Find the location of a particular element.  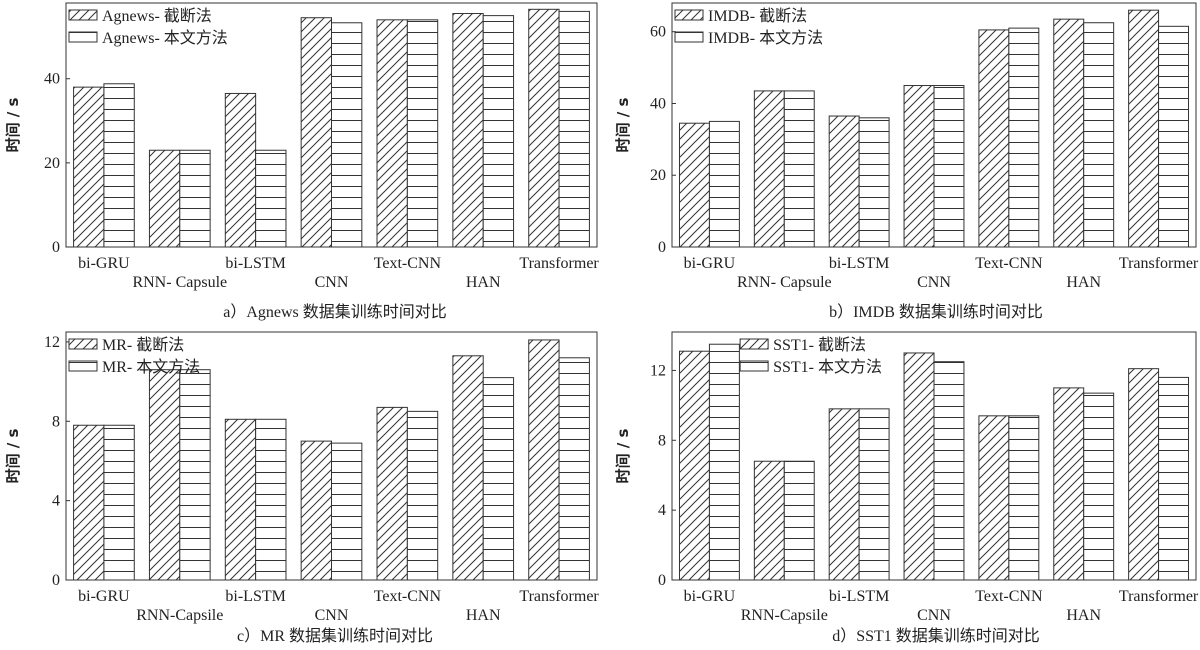

legend-label: SST1- 本文方法 is located at coordinates (827, 367).